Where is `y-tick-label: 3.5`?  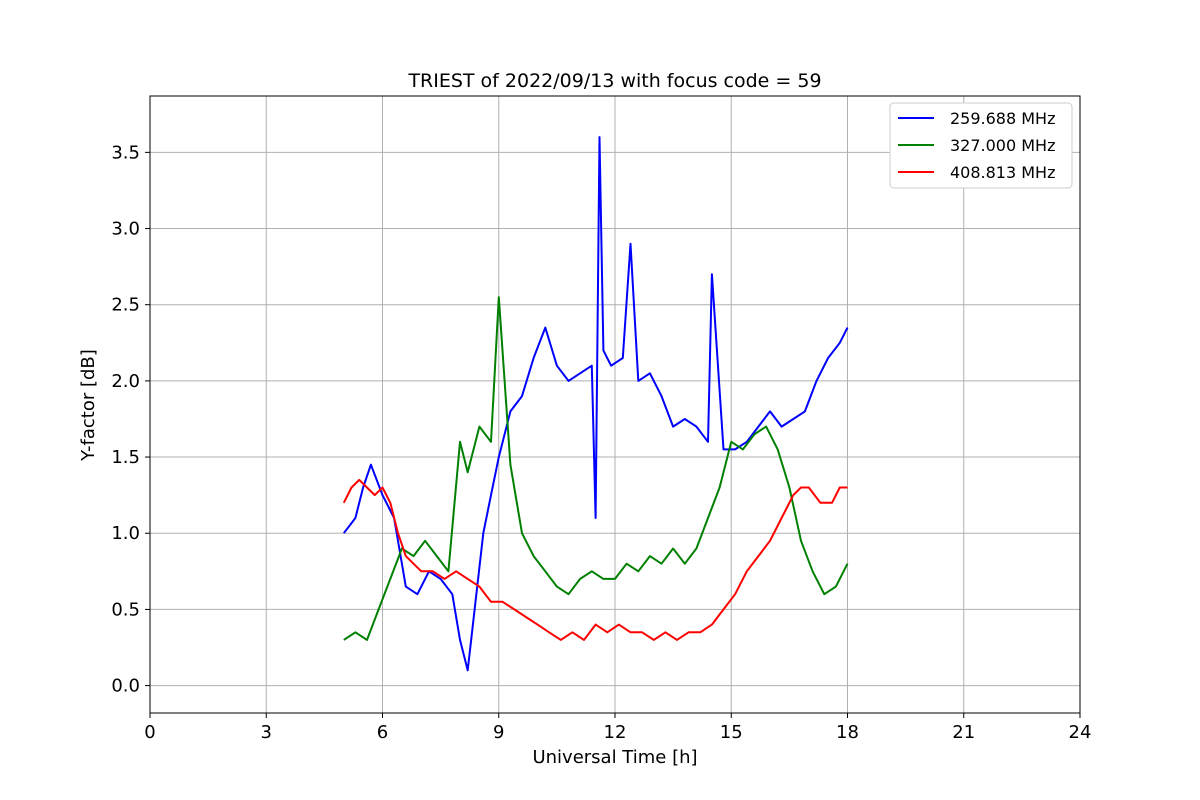
y-tick-label: 3.5 is located at coordinates (125, 152).